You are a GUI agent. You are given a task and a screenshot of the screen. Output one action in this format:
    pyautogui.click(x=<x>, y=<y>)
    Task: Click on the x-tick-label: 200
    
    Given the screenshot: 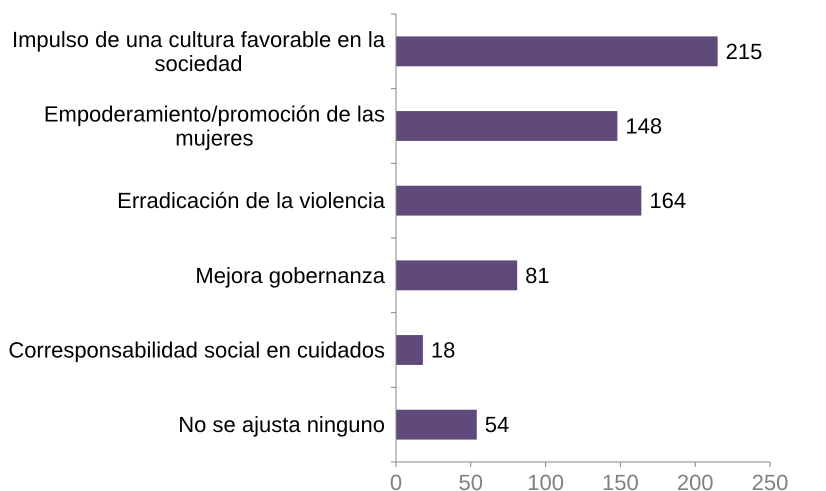 What is the action you would take?
    pyautogui.click(x=695, y=480)
    